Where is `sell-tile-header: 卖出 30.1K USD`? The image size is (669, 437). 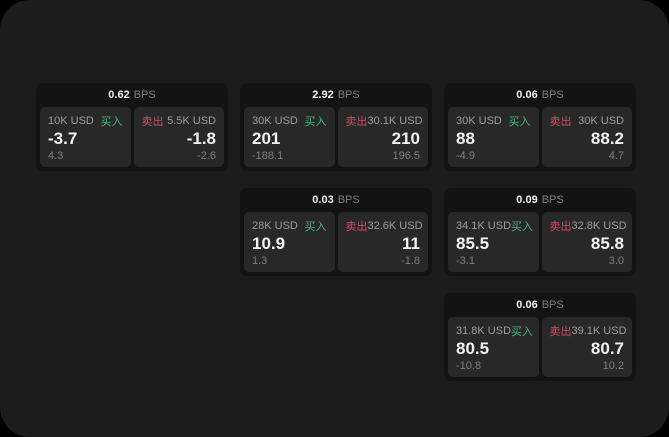
sell-tile-header: 卖出 30.1K USD is located at coordinates (384, 121).